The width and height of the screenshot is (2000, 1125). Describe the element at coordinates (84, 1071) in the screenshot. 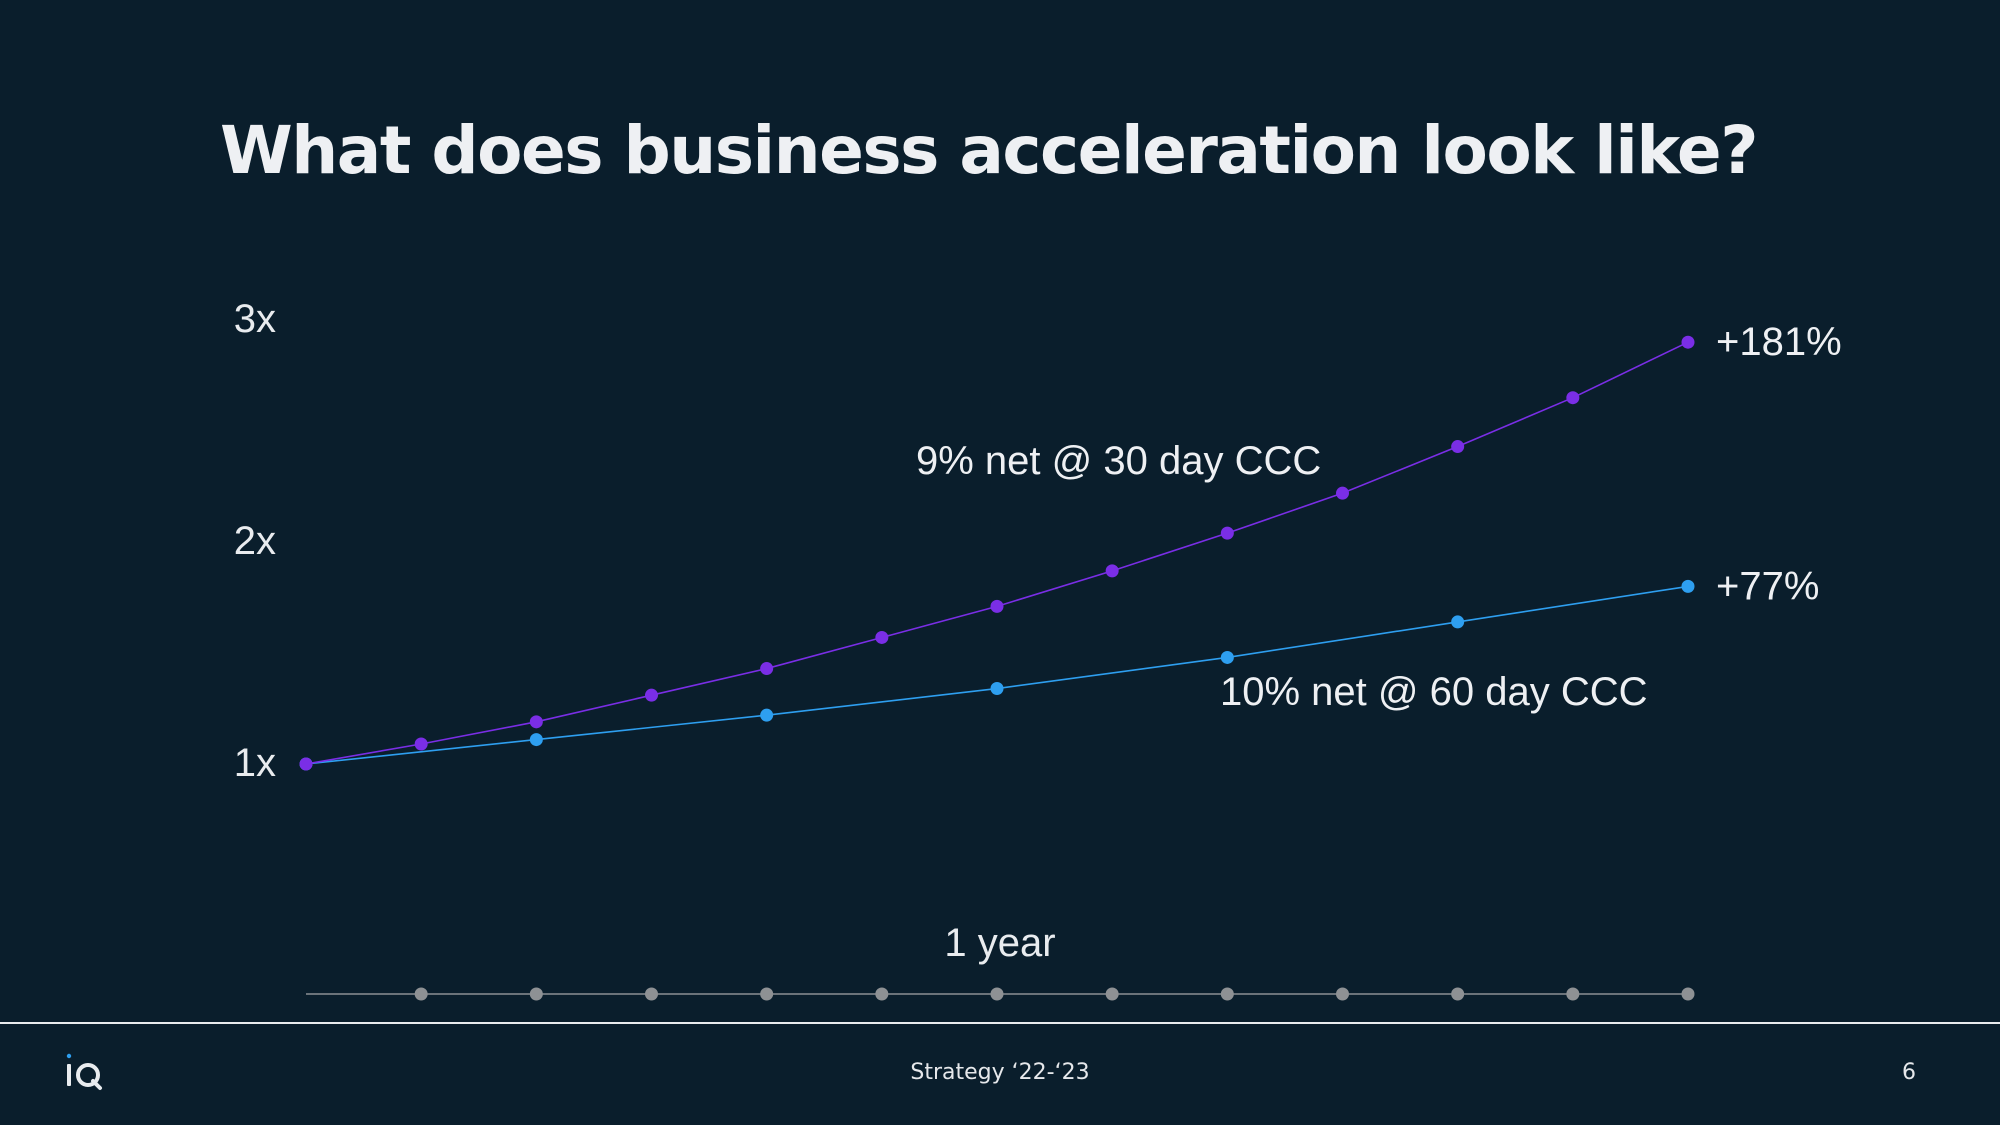

I see `iq-logo-icon` at that location.